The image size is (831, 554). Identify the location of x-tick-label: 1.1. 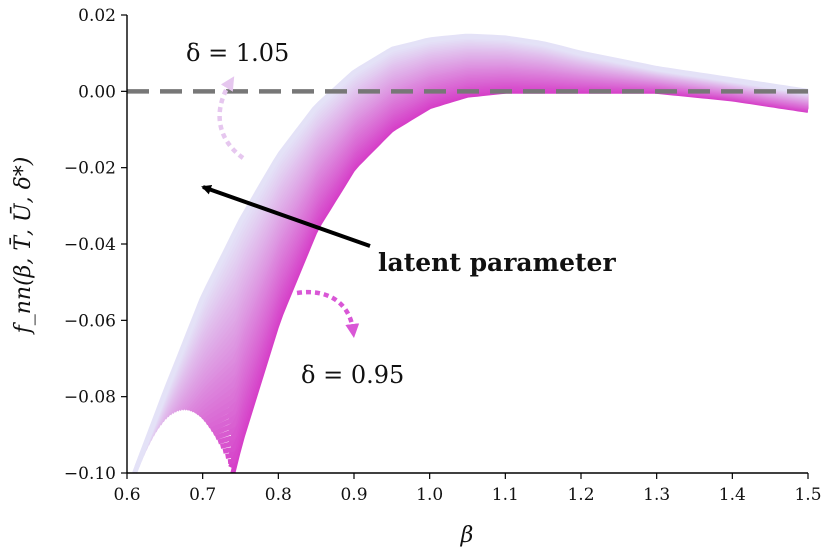
(505, 495).